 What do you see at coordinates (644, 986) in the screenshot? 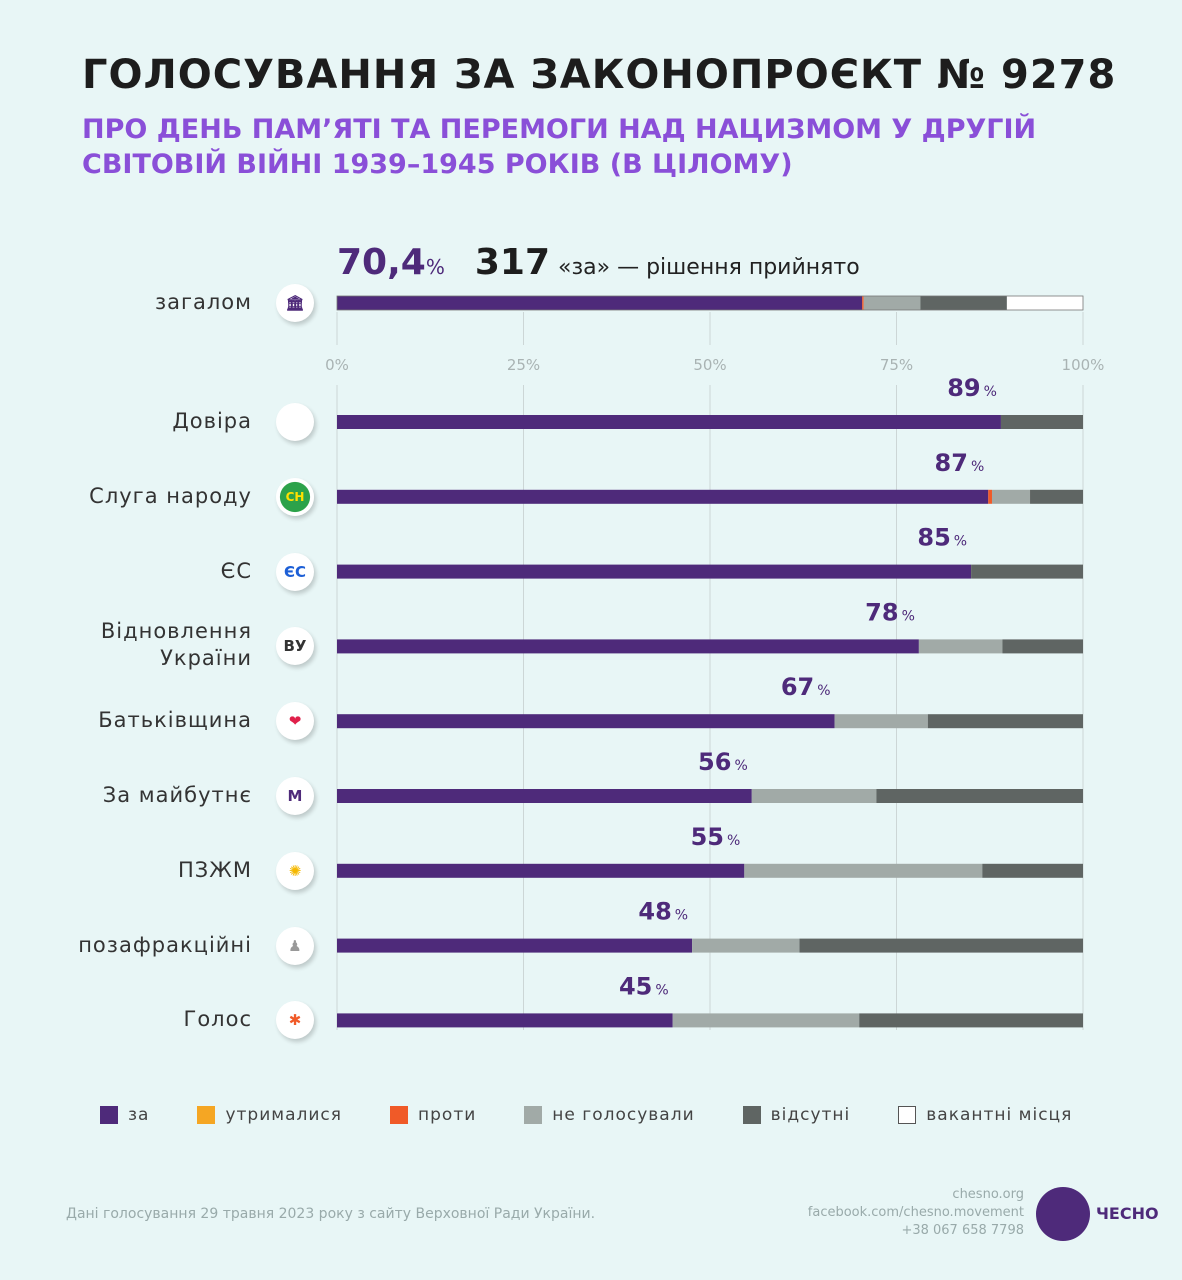
I see `party-percent-label: 45%` at bounding box center [644, 986].